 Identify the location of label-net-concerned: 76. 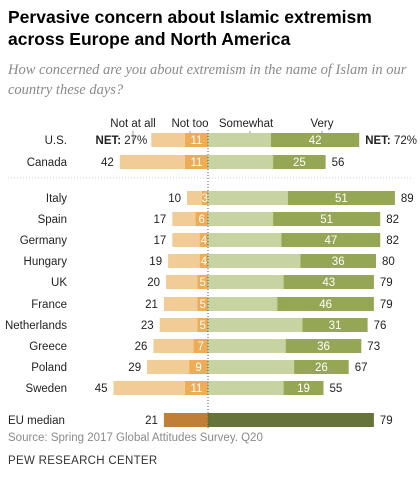
(380, 326).